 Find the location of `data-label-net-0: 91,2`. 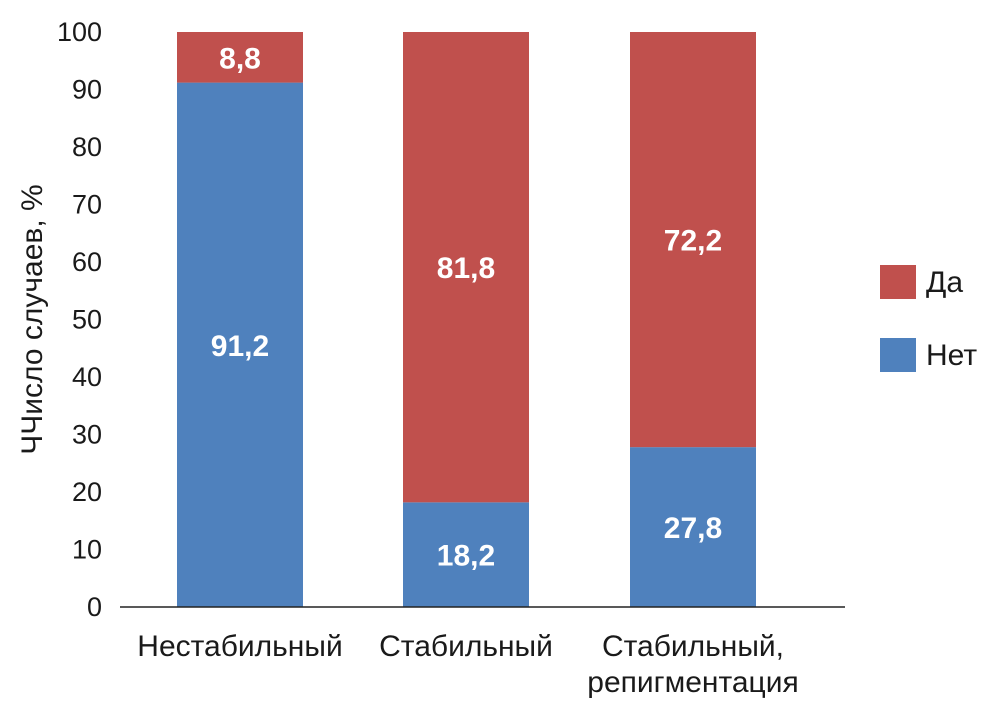

data-label-net-0: 91,2 is located at coordinates (240, 346).